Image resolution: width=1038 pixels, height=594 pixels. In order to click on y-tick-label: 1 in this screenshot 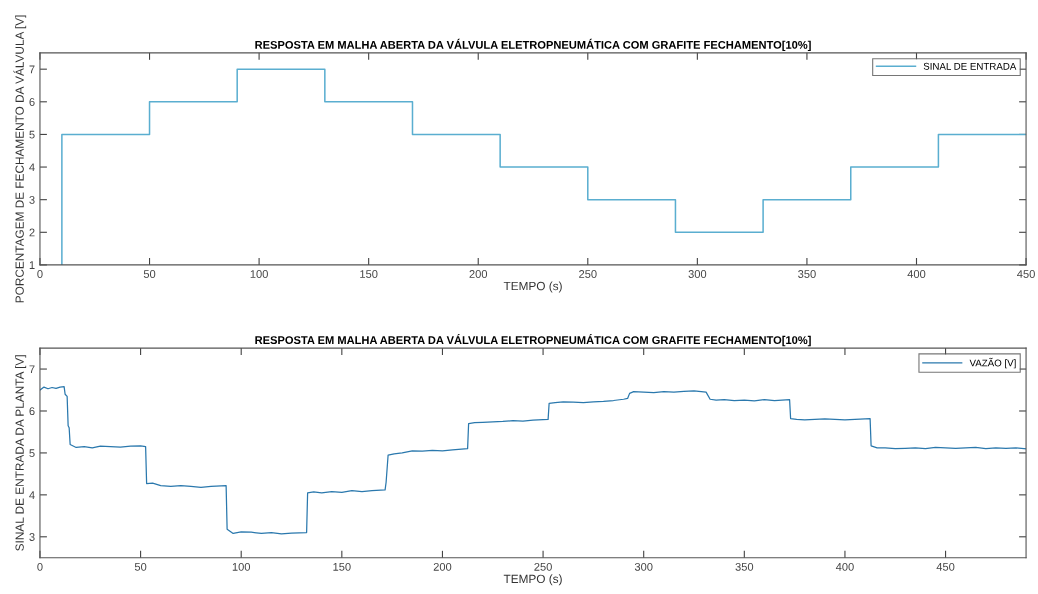, I will do `click(32, 265)`.